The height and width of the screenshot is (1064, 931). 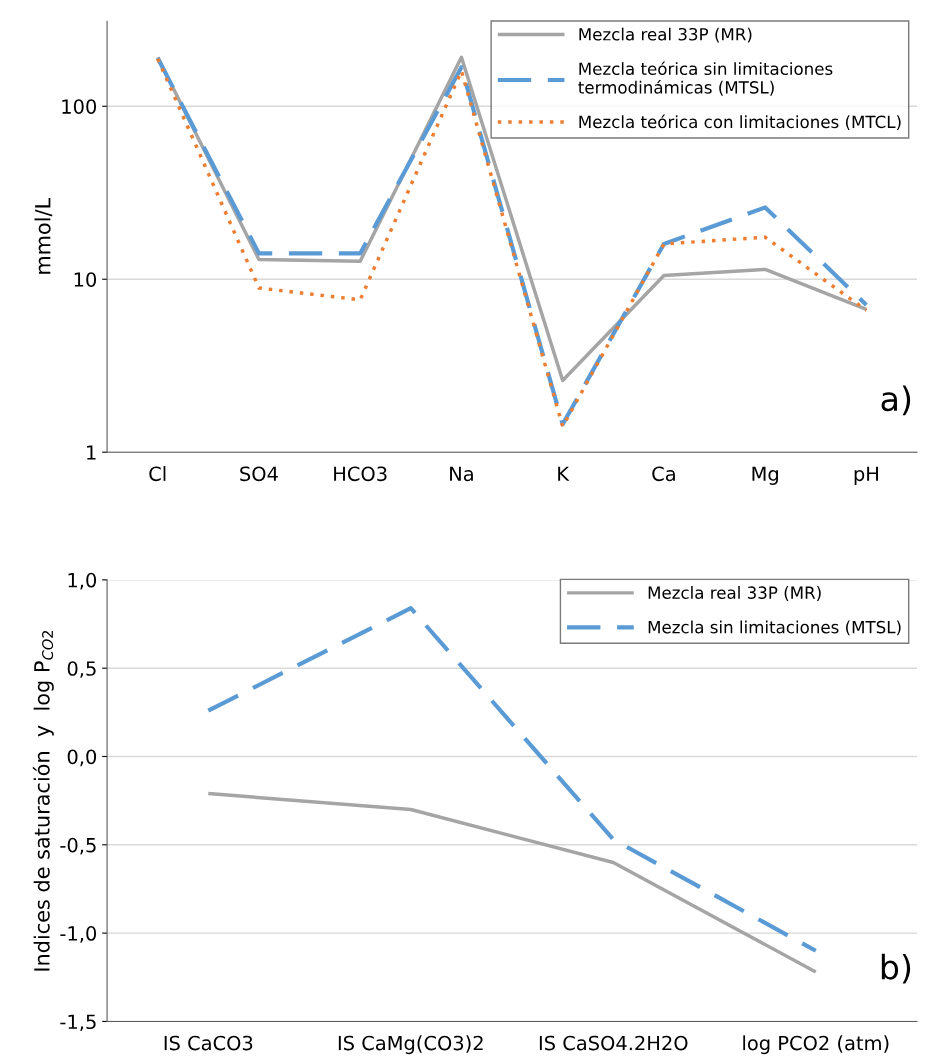 I want to click on y-tick-label: 1,0, so click(x=82, y=581).